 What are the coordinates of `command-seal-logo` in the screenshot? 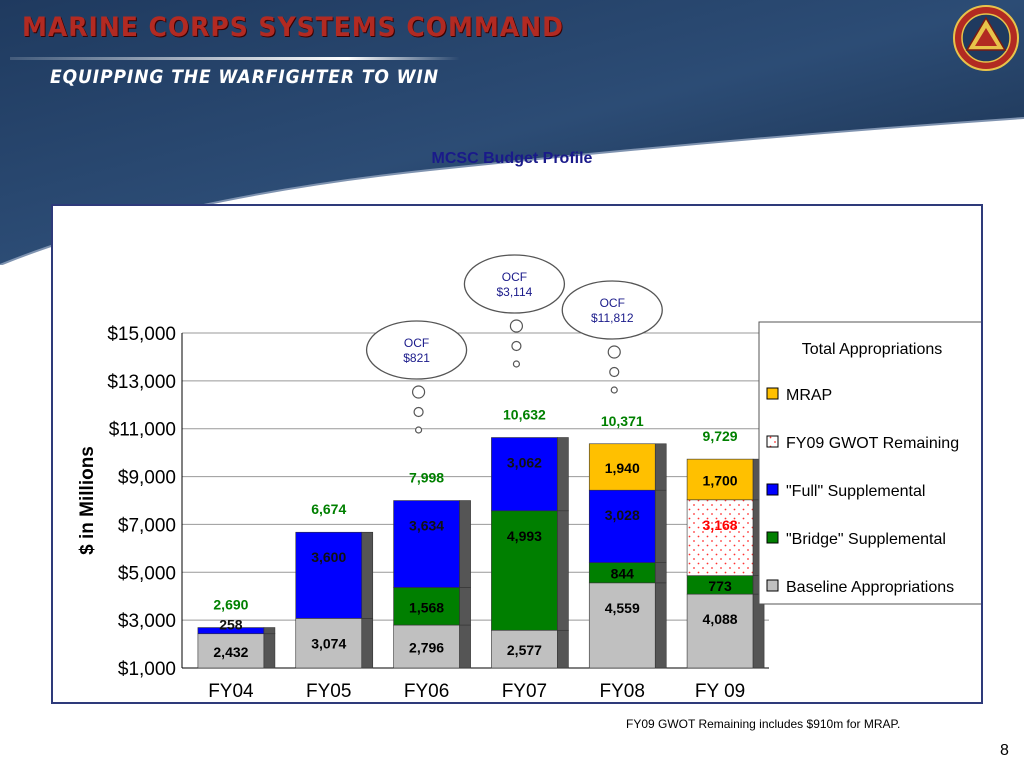 It's located at (986, 38).